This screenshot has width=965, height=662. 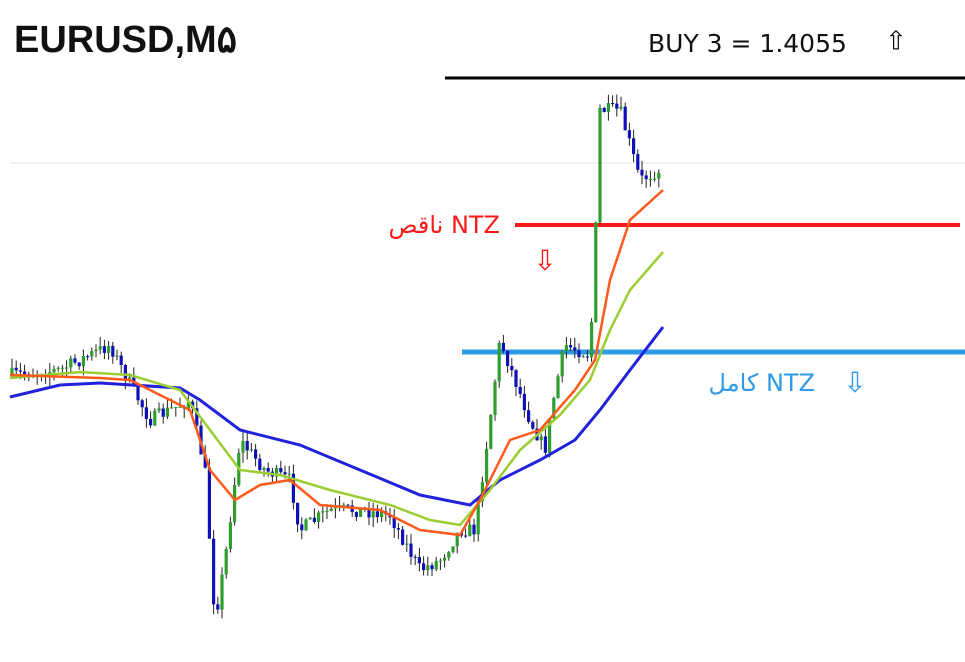 What do you see at coordinates (747, 43) in the screenshot?
I see `signal-text: BUY 3 = 1.4055` at bounding box center [747, 43].